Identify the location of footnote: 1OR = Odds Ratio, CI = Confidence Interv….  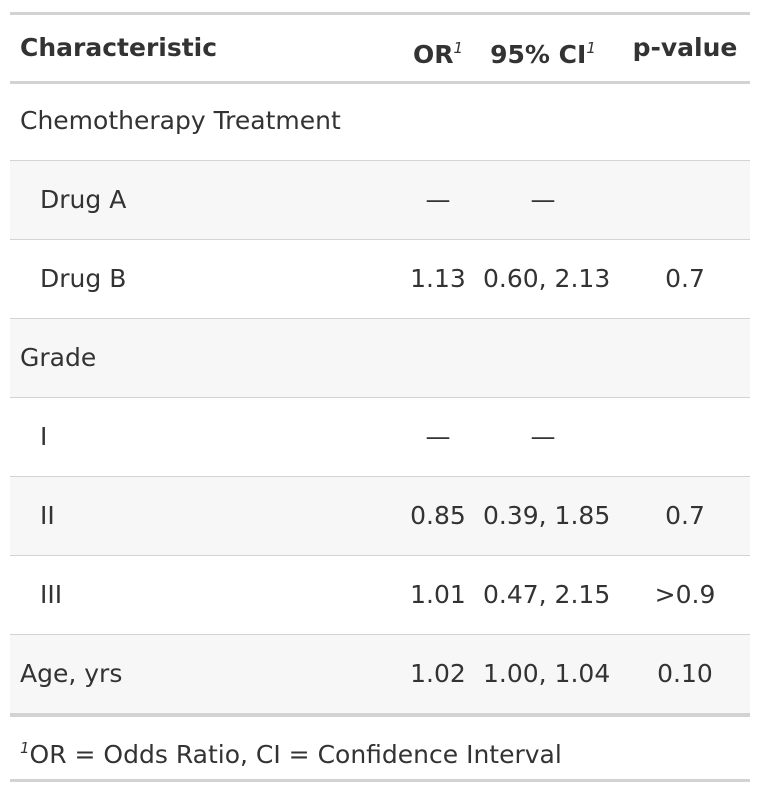
(380, 748).